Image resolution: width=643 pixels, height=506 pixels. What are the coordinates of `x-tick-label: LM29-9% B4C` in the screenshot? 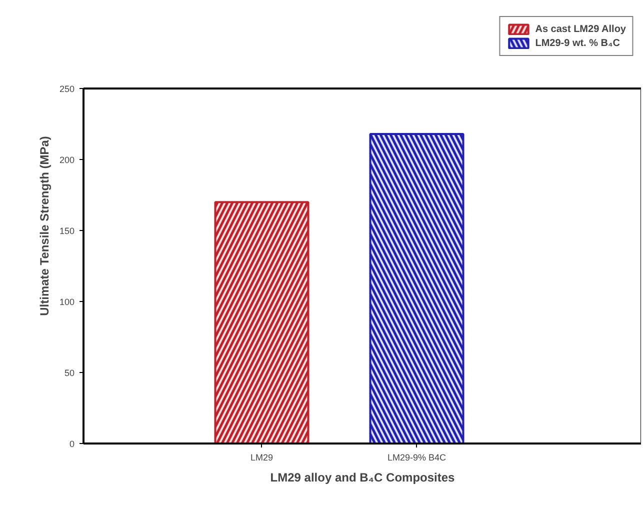 It's located at (417, 457).